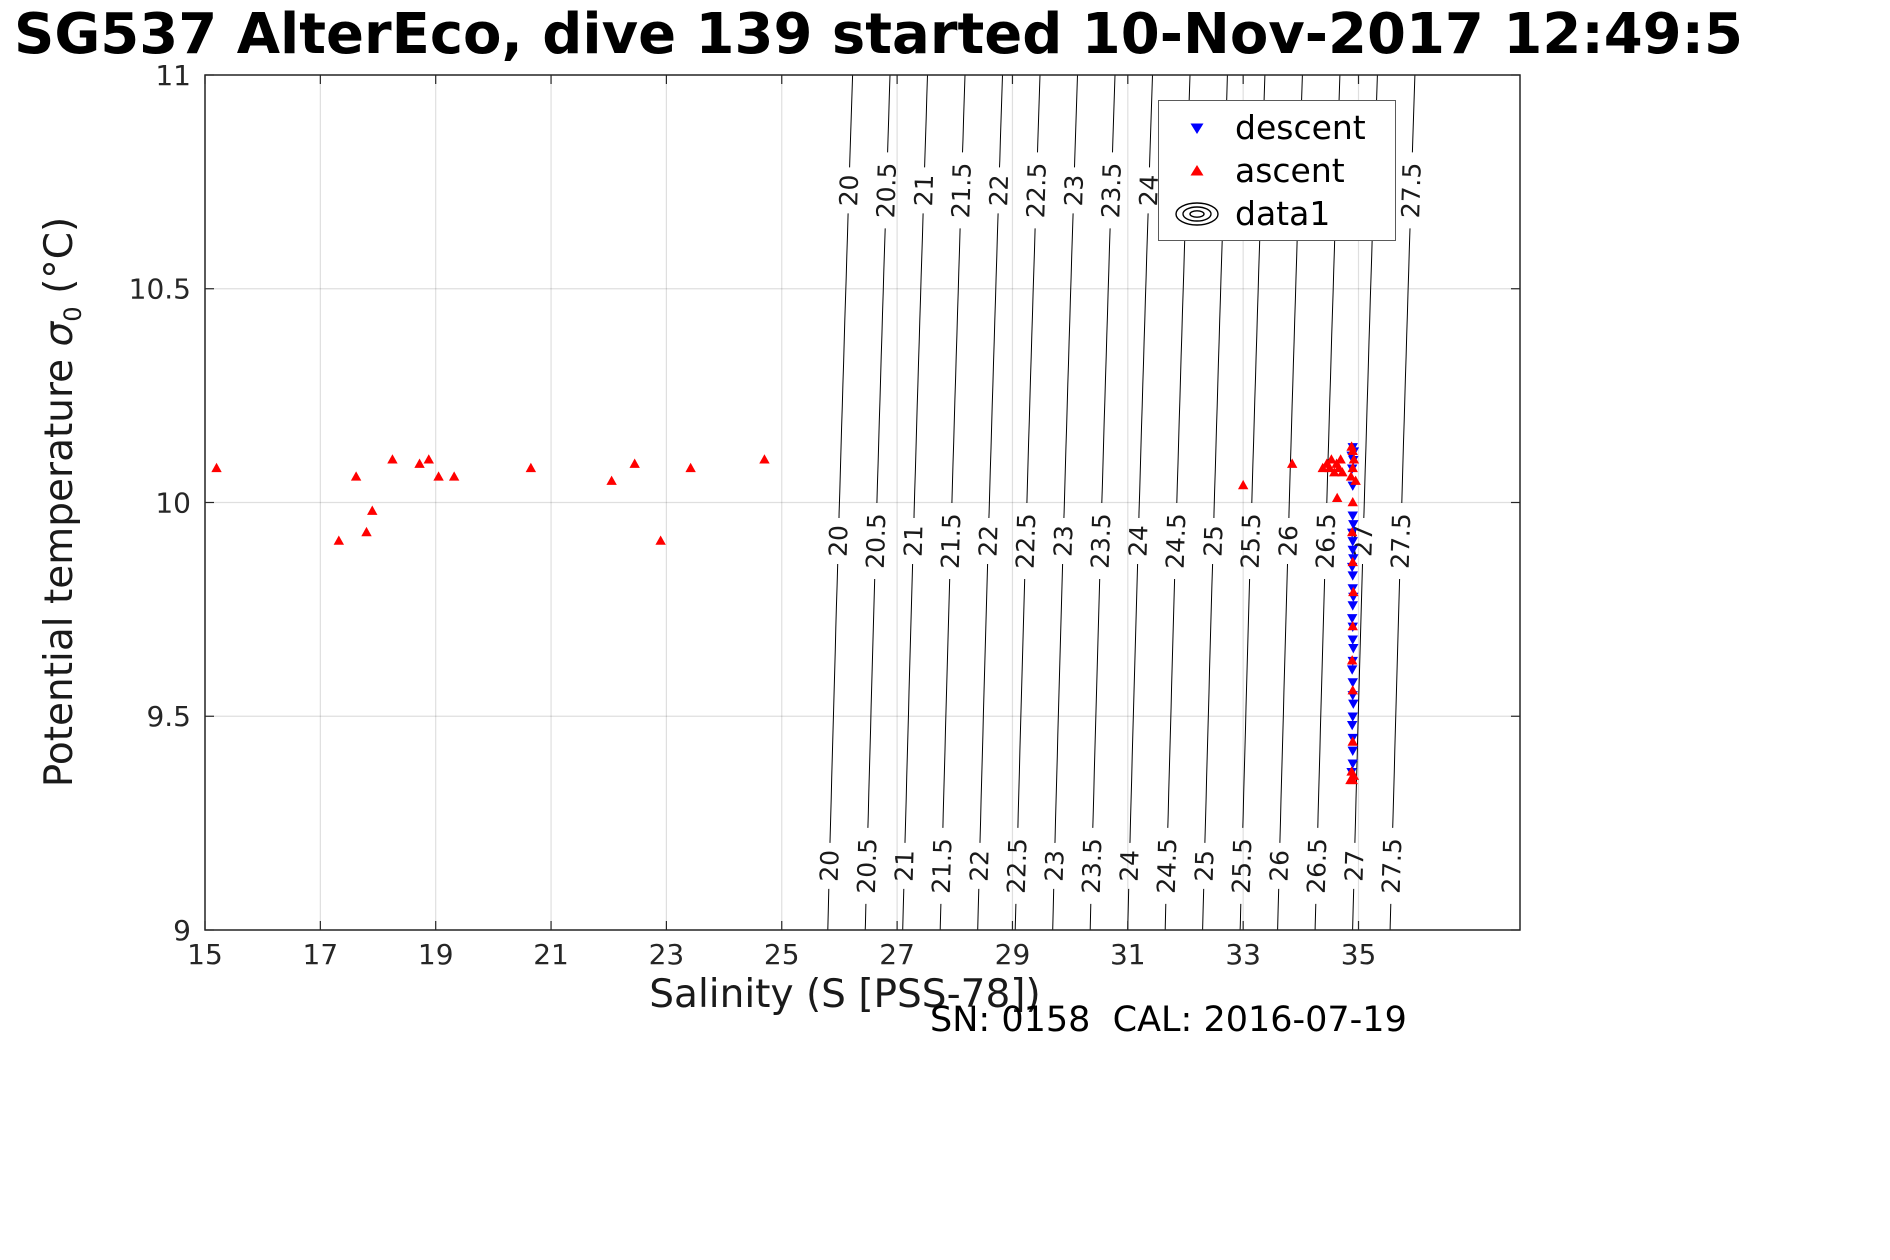 The width and height of the screenshot is (1890, 1260). I want to click on contour-label: 22, so click(989, 541).